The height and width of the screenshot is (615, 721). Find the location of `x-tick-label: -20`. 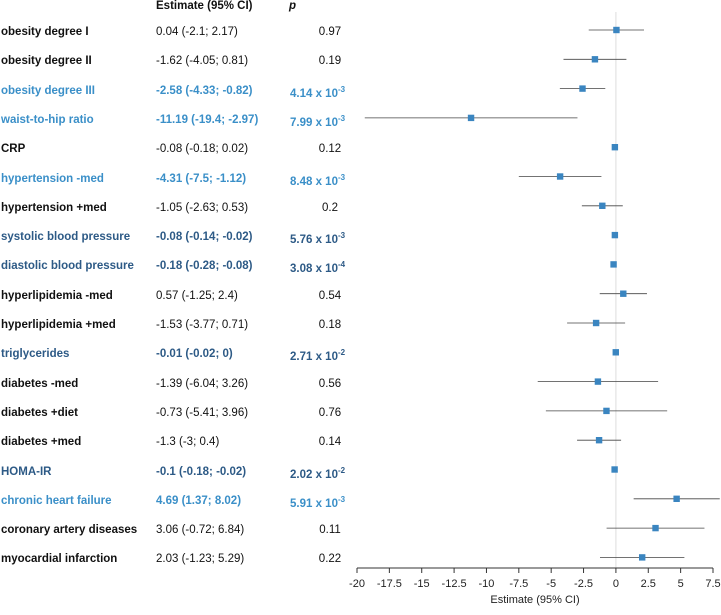

x-tick-label: -20 is located at coordinates (357, 584).